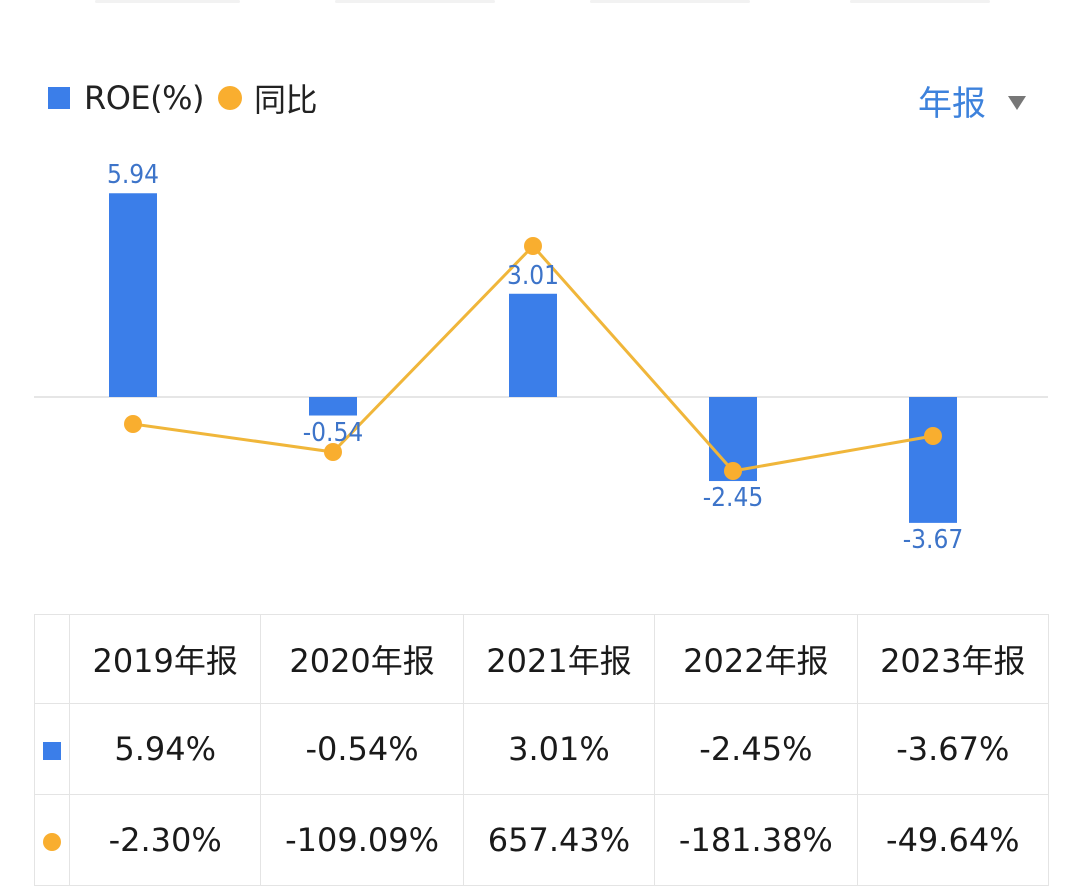 This screenshot has height=896, width=1080. I want to click on chart-legend: ROE(%) 同比, so click(183, 98).